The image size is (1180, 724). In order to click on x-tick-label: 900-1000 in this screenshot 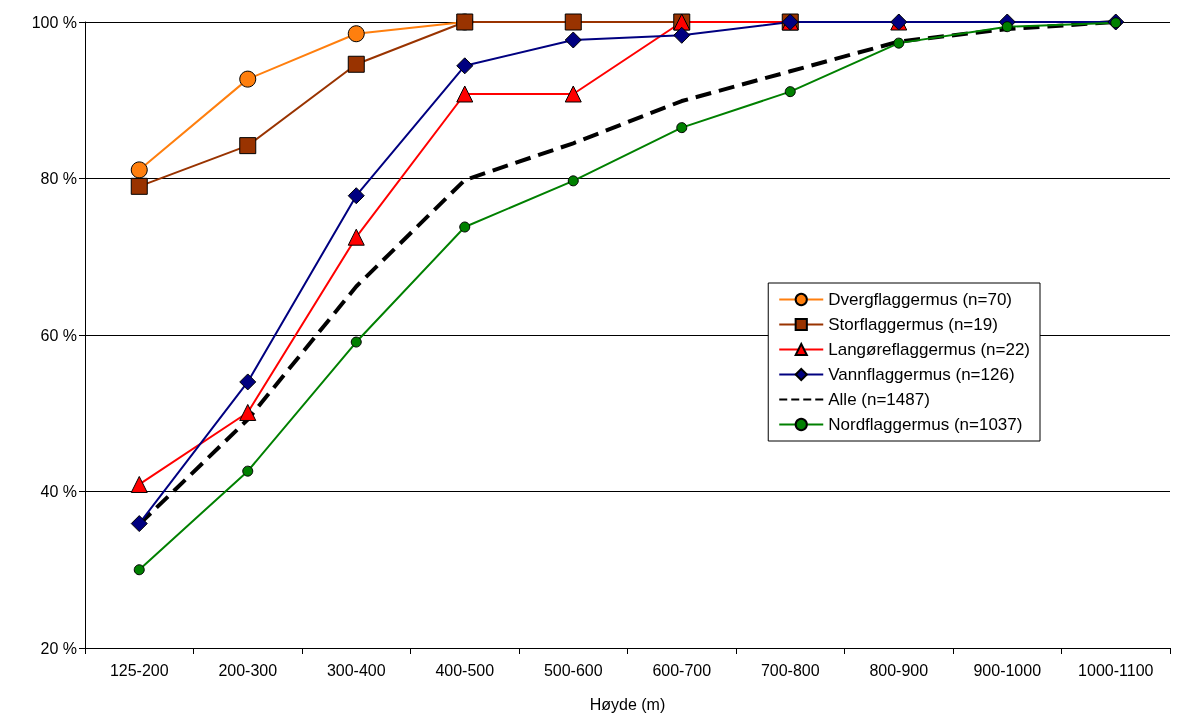, I will do `click(1007, 670)`.